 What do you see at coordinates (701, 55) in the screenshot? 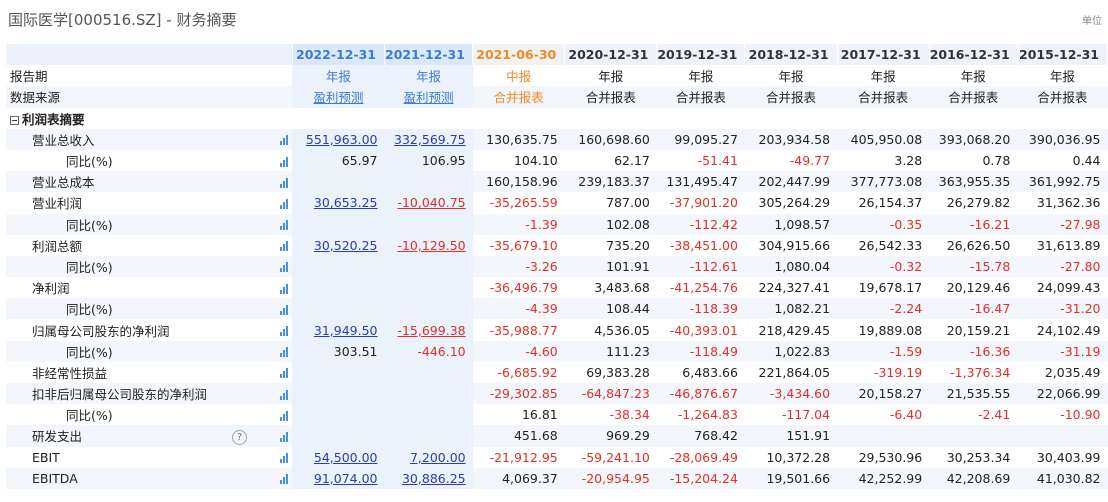
I see `column-header-2019-12-31: 2019-12-31` at bounding box center [701, 55].